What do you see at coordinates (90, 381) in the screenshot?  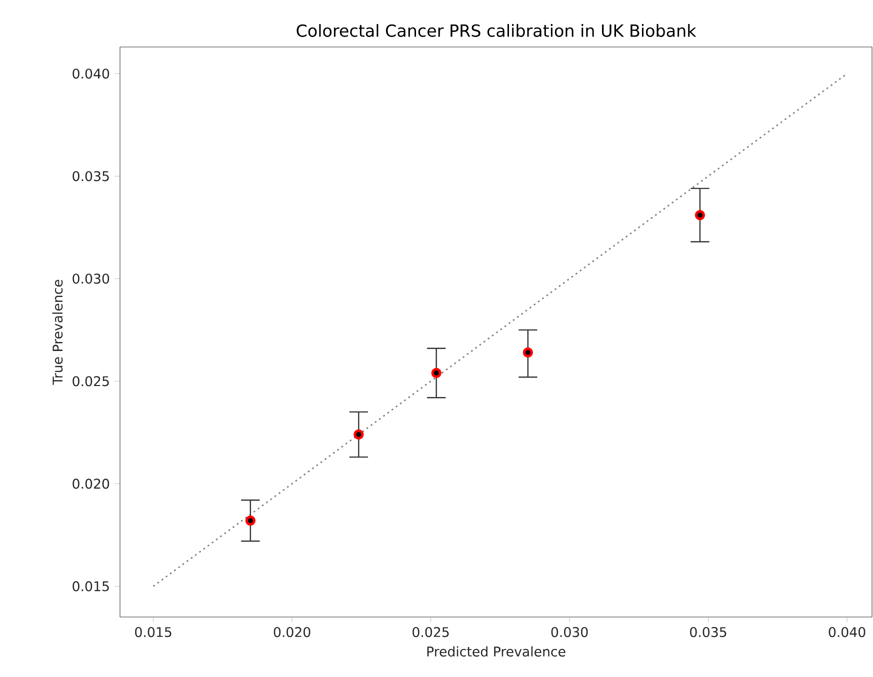 I see `y-tick-label: 0.025` at bounding box center [90, 381].